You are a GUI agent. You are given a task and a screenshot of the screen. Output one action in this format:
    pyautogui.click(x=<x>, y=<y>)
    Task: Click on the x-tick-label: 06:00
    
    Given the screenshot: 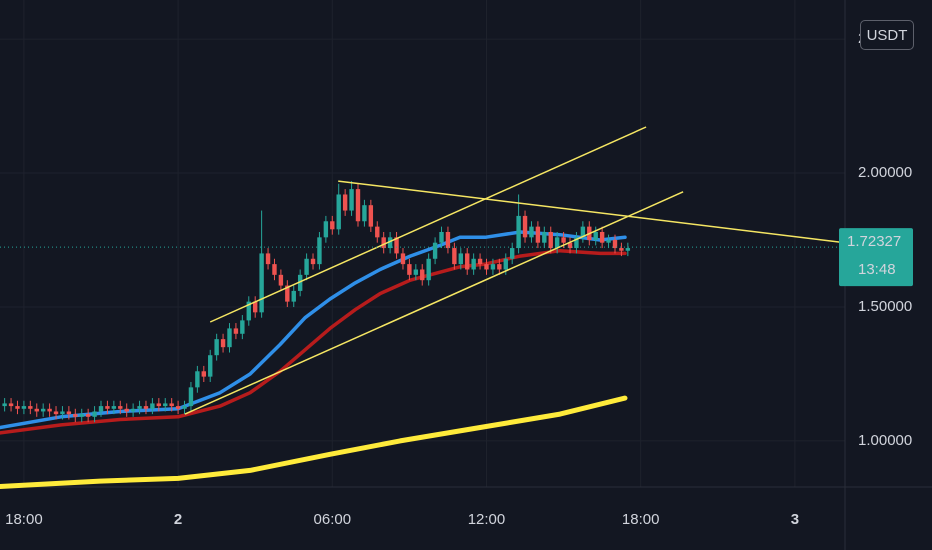 What is the action you would take?
    pyautogui.click(x=333, y=519)
    